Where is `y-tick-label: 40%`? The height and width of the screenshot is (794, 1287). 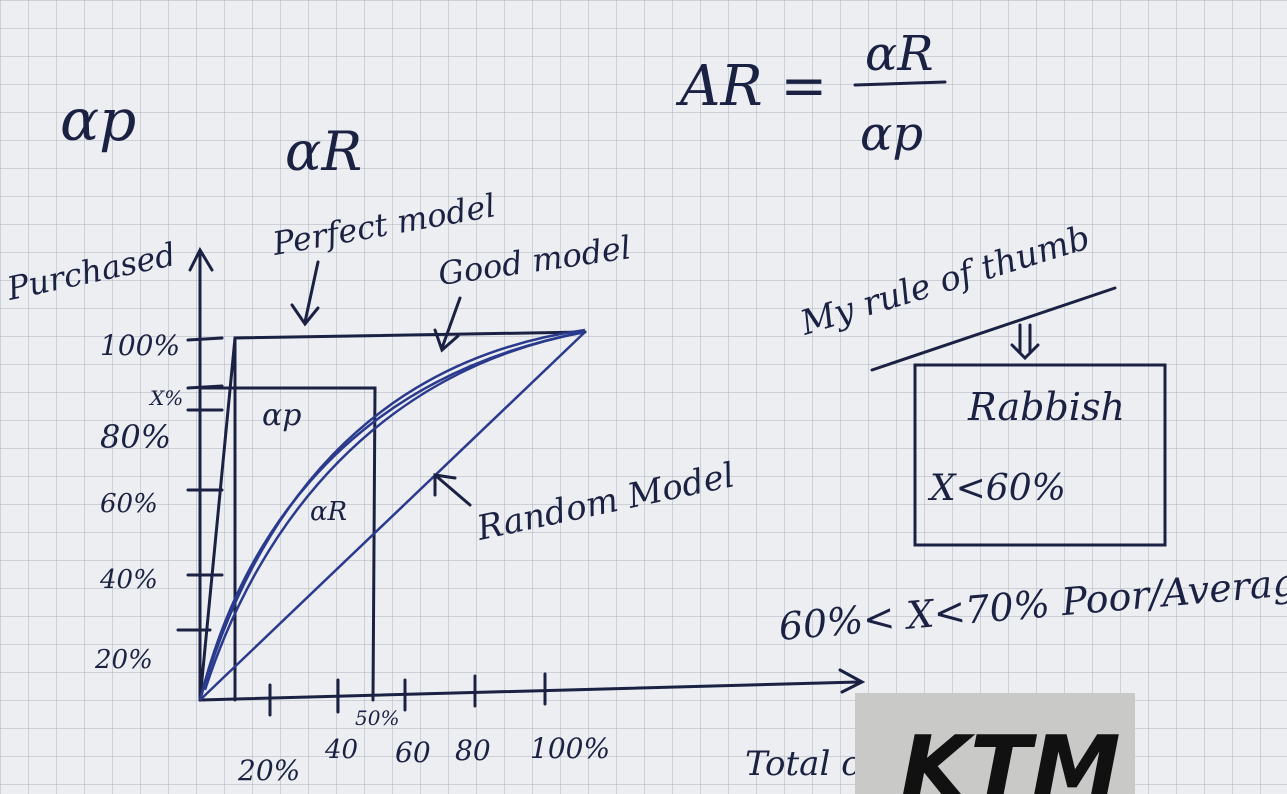
y-tick-label: 40% is located at coordinates (128, 580).